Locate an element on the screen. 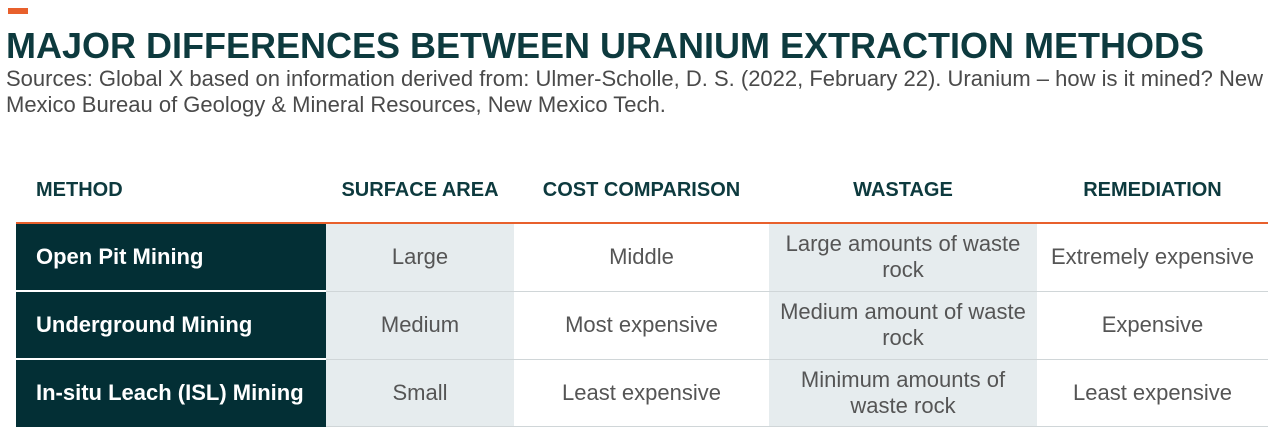 Image resolution: width=1280 pixels, height=440 pixels. header-cost-comparison: COST COMPARISON is located at coordinates (641, 191).